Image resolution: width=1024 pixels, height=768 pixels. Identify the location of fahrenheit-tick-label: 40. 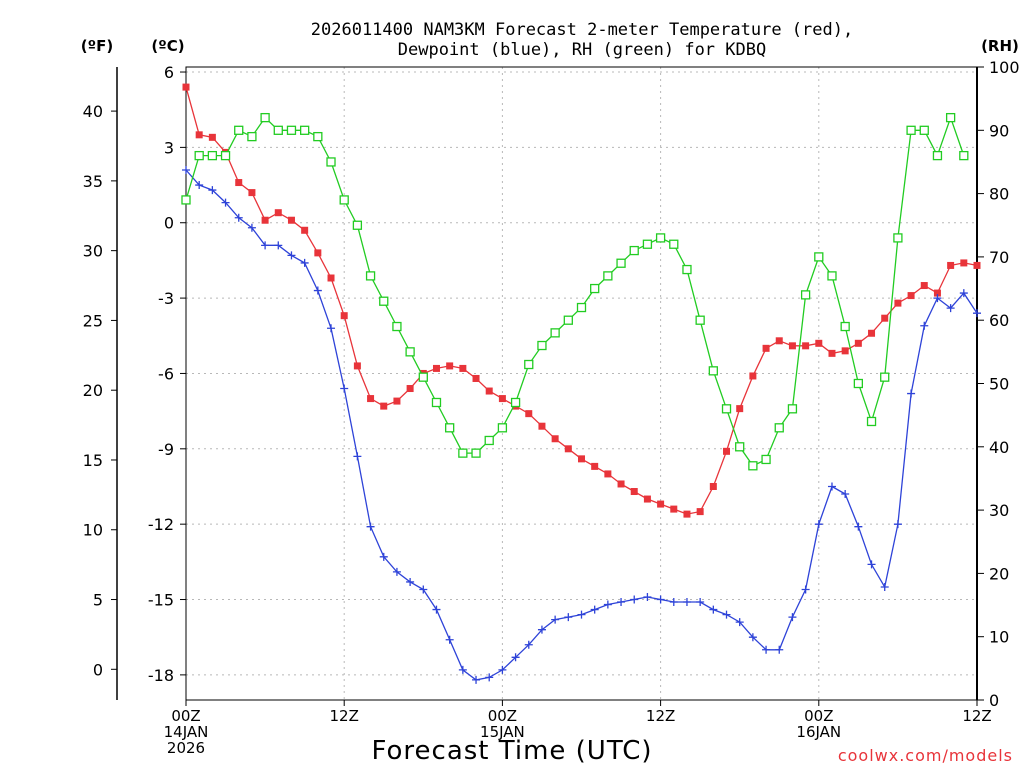
(93, 111).